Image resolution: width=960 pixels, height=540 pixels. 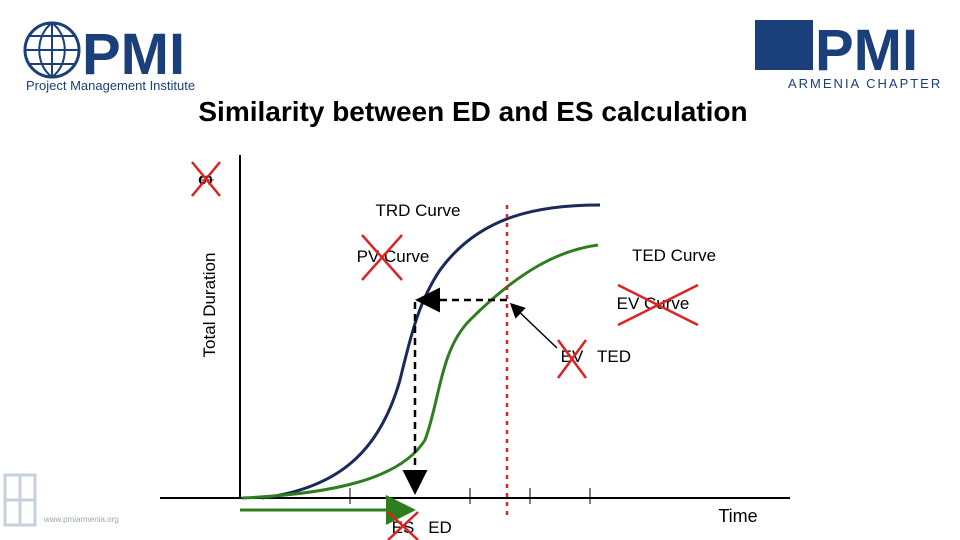 I want to click on x-axis-label: Time, so click(x=737, y=516).